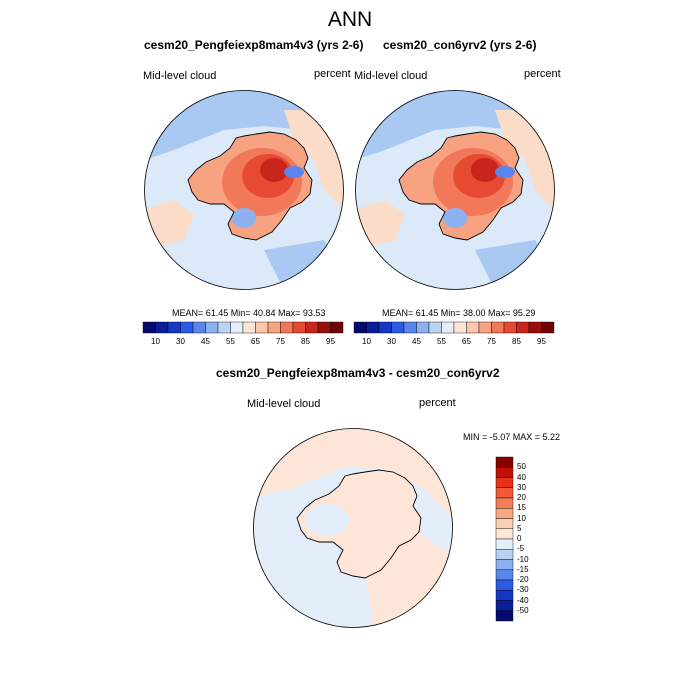 Image resolution: width=700 pixels, height=700 pixels. I want to click on map-difference, so click(353, 528).